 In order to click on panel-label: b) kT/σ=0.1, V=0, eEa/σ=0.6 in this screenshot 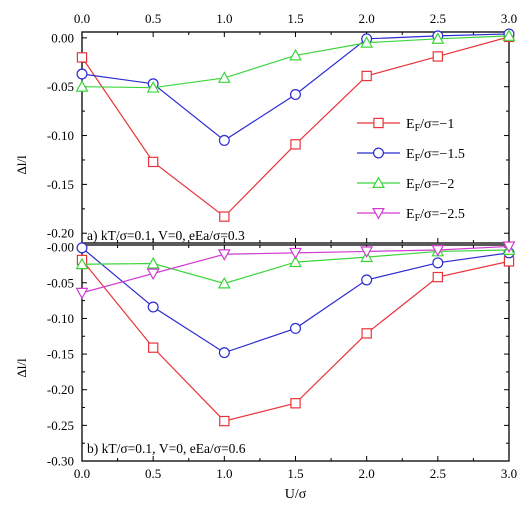, I will do `click(166, 448)`.